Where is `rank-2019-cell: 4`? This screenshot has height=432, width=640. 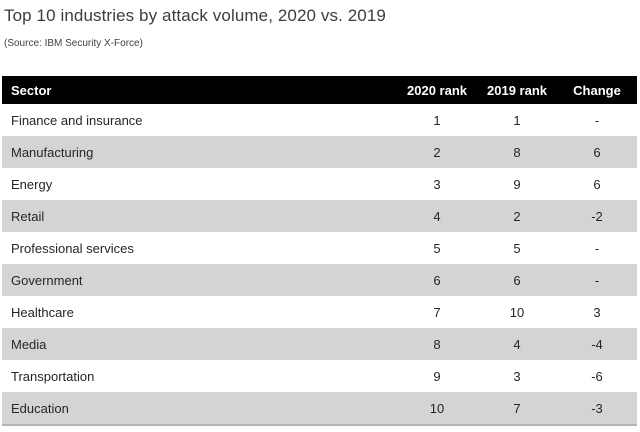 rank-2019-cell: 4 is located at coordinates (517, 344).